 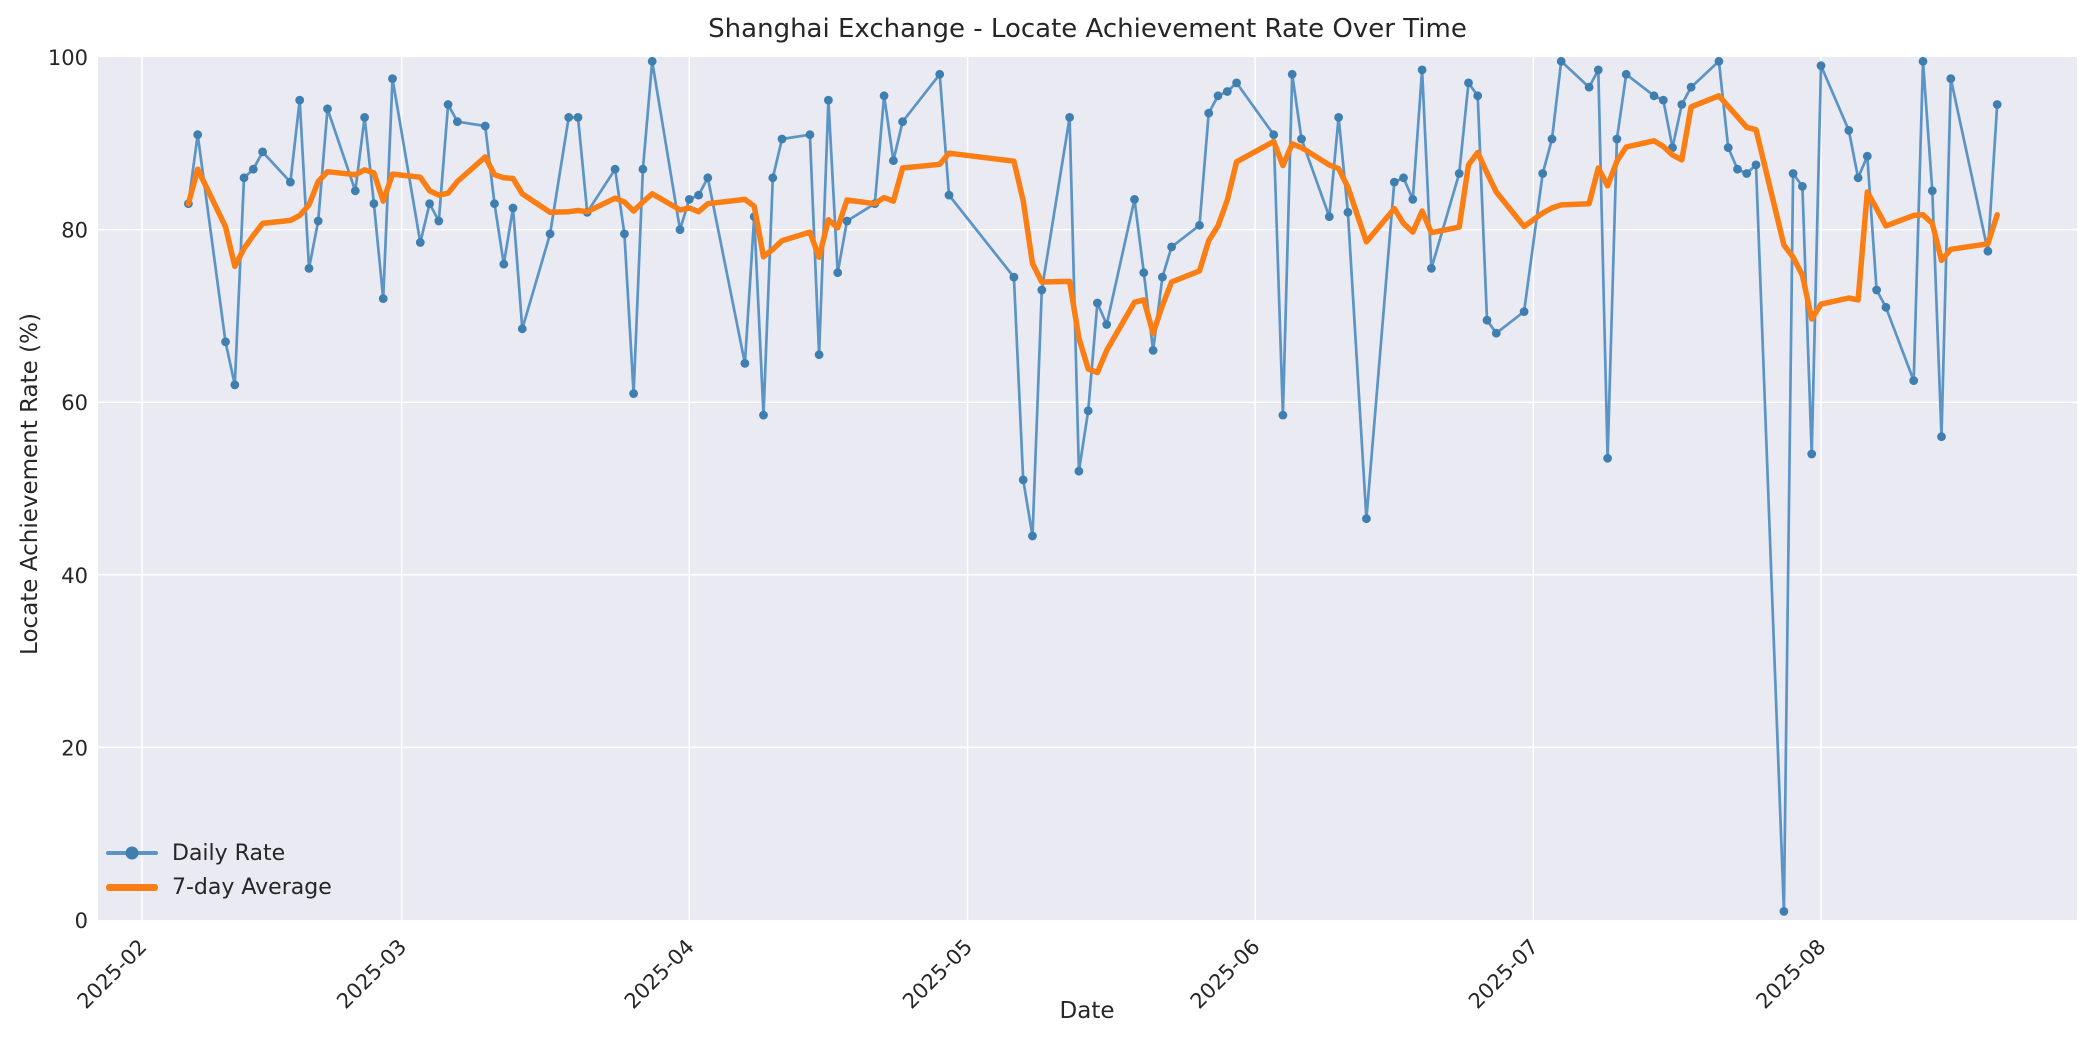 I want to click on legend-item-daily-rate: Daily Rate, so click(x=219, y=853).